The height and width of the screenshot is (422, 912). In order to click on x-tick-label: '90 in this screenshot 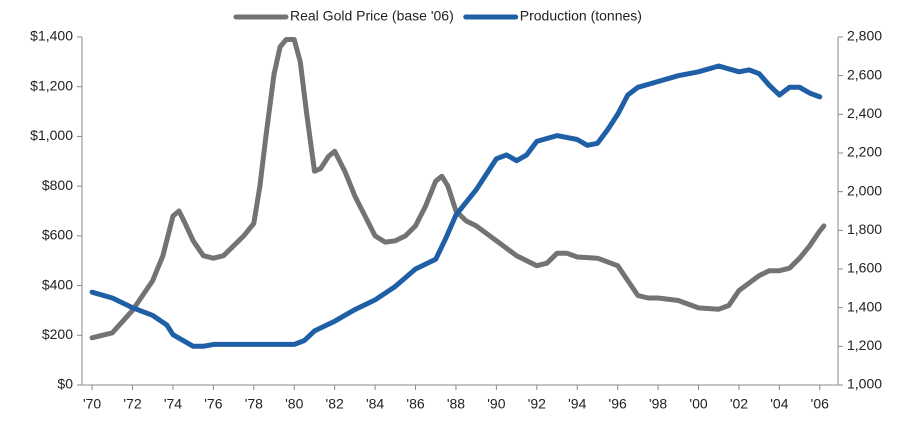, I will do `click(496, 404)`.